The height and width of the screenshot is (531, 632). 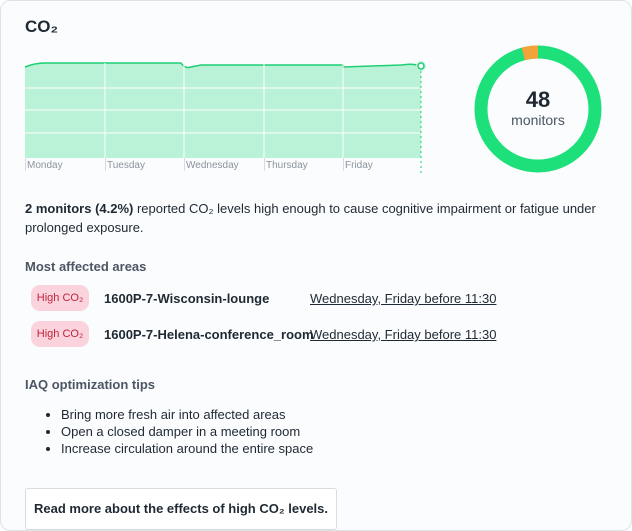 What do you see at coordinates (538, 120) in the screenshot?
I see `donut-label: monitors` at bounding box center [538, 120].